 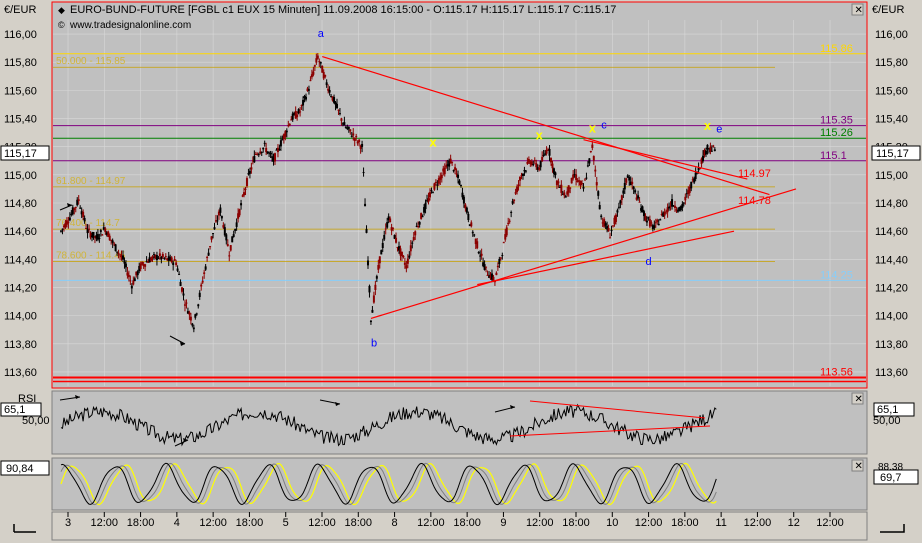 I want to click on close-price-panel-button: ✕, so click(x=857, y=9).